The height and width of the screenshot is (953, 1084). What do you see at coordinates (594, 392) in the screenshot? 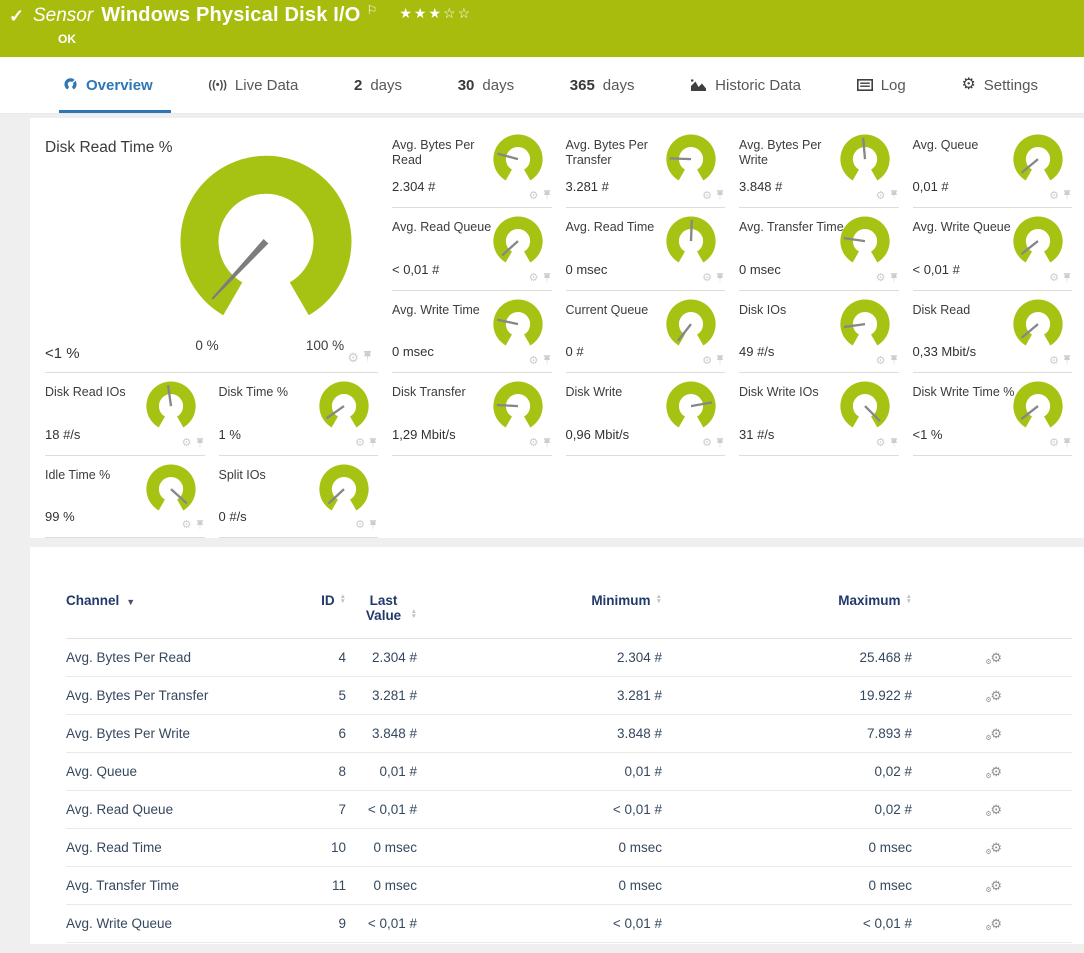
I see `gauge-title: Disk Write` at bounding box center [594, 392].